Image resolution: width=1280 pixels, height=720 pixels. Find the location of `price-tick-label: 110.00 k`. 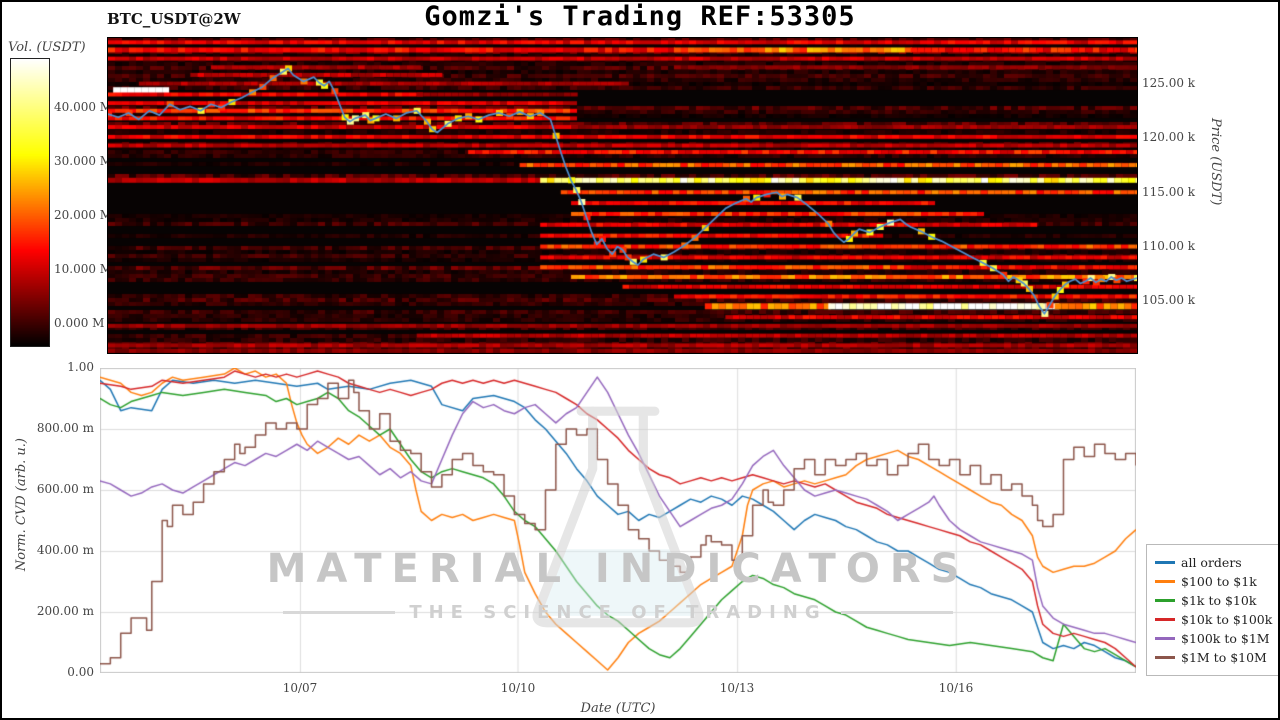

price-tick-label: 110.00 k is located at coordinates (1169, 246).